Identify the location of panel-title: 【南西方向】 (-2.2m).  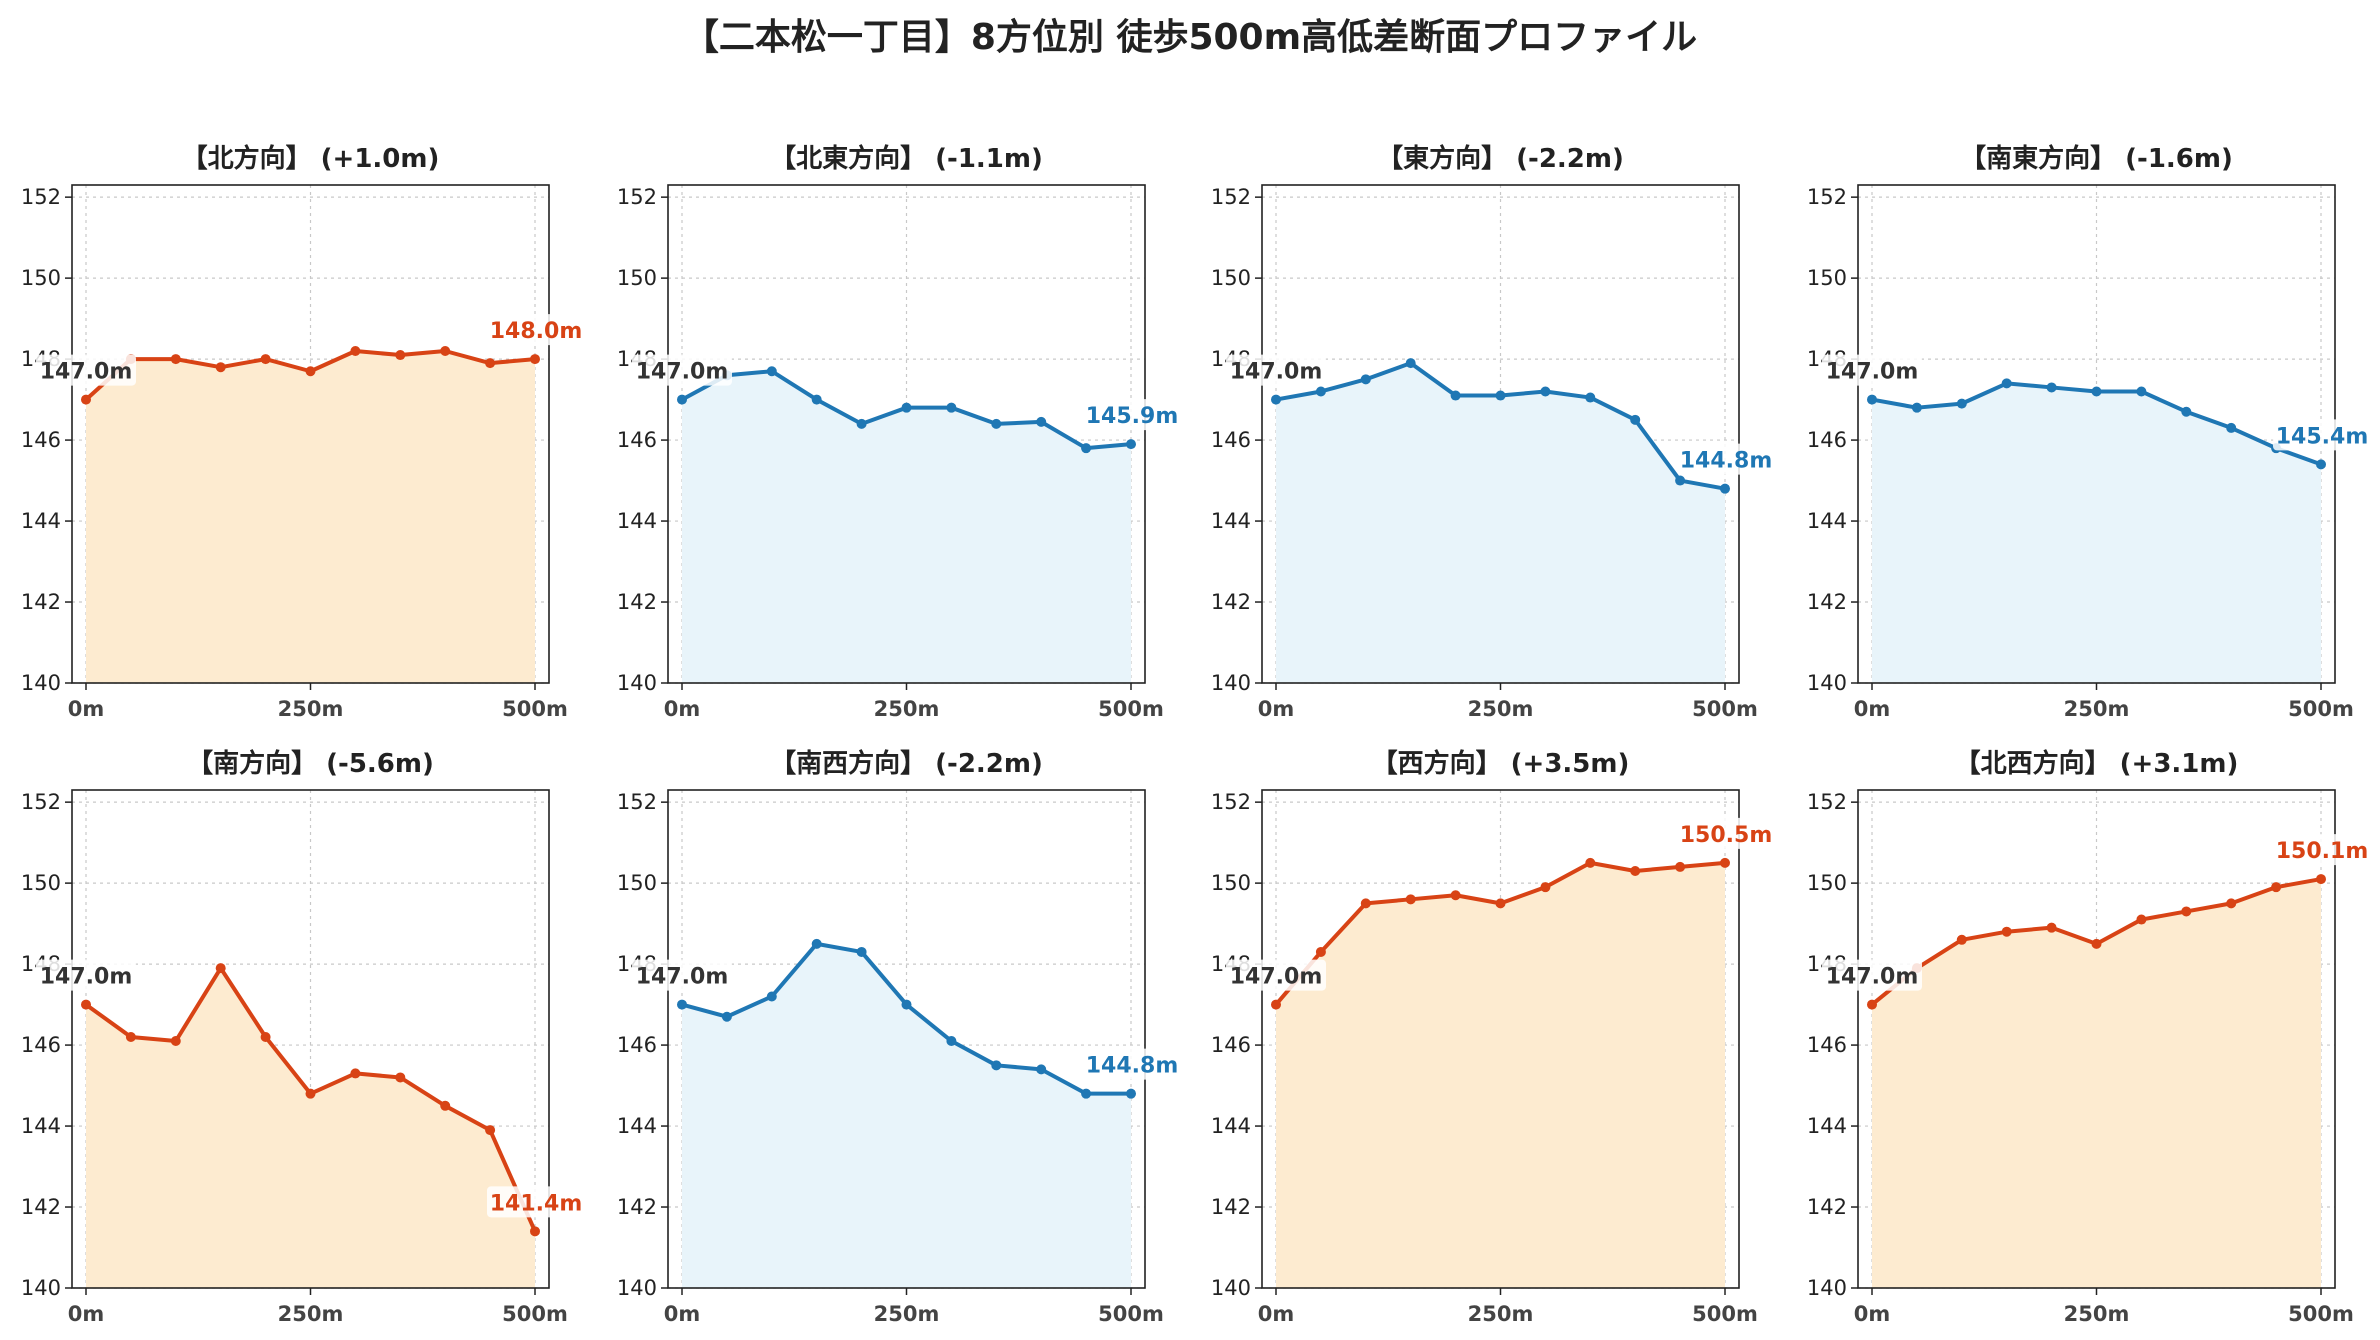
(906, 763).